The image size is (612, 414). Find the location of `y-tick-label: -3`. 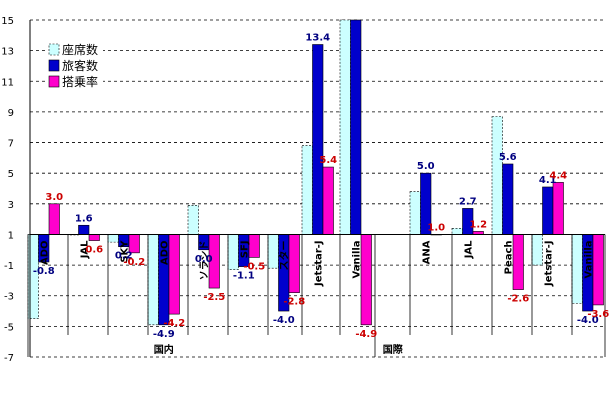

y-tick-label: -3 is located at coordinates (9, 297).